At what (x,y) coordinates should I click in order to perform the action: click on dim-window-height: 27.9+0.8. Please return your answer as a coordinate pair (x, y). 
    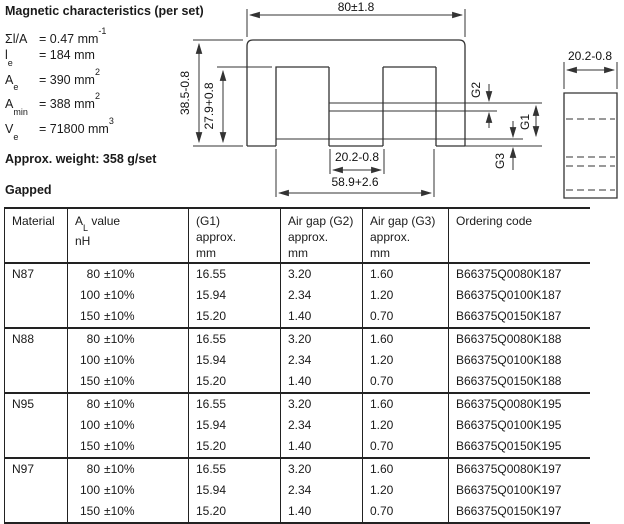
    Looking at the image, I should click on (237, 105).